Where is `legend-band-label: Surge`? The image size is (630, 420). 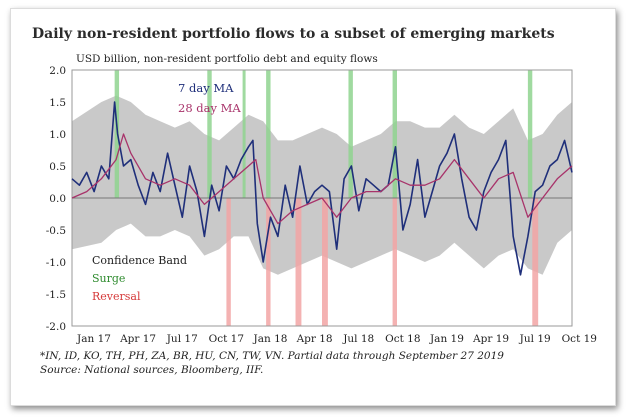 legend-band-label: Surge is located at coordinates (108, 278).